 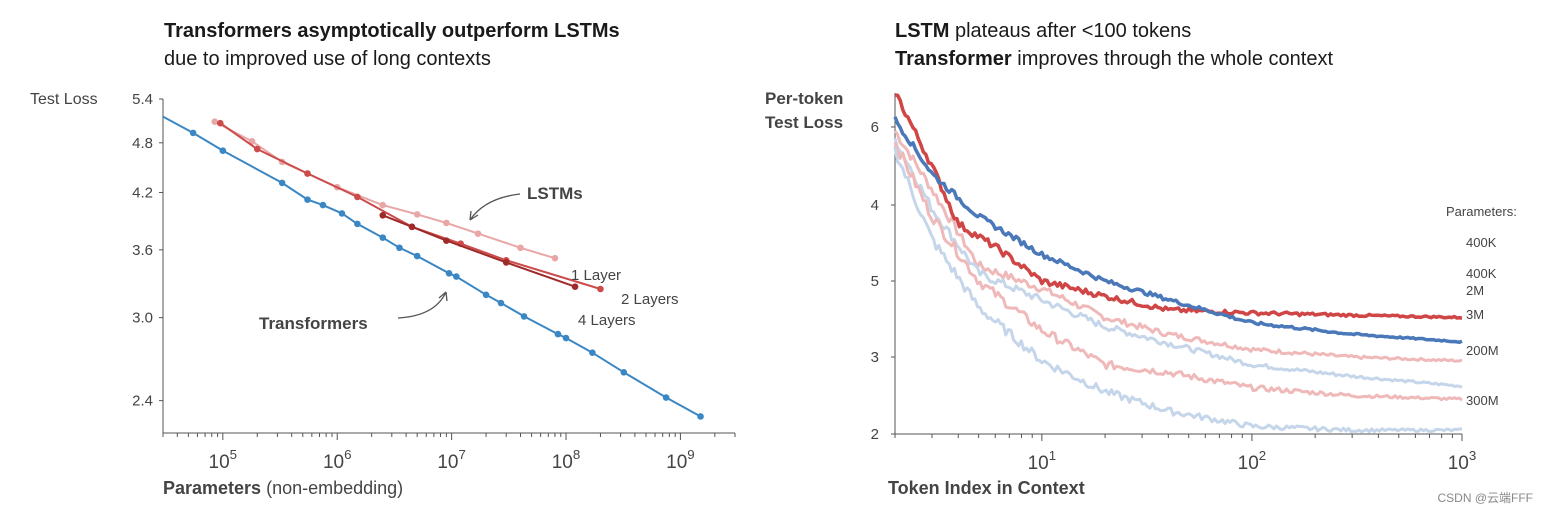 What do you see at coordinates (1042, 461) in the screenshot?
I see `x-tick-label: 10¹` at bounding box center [1042, 461].